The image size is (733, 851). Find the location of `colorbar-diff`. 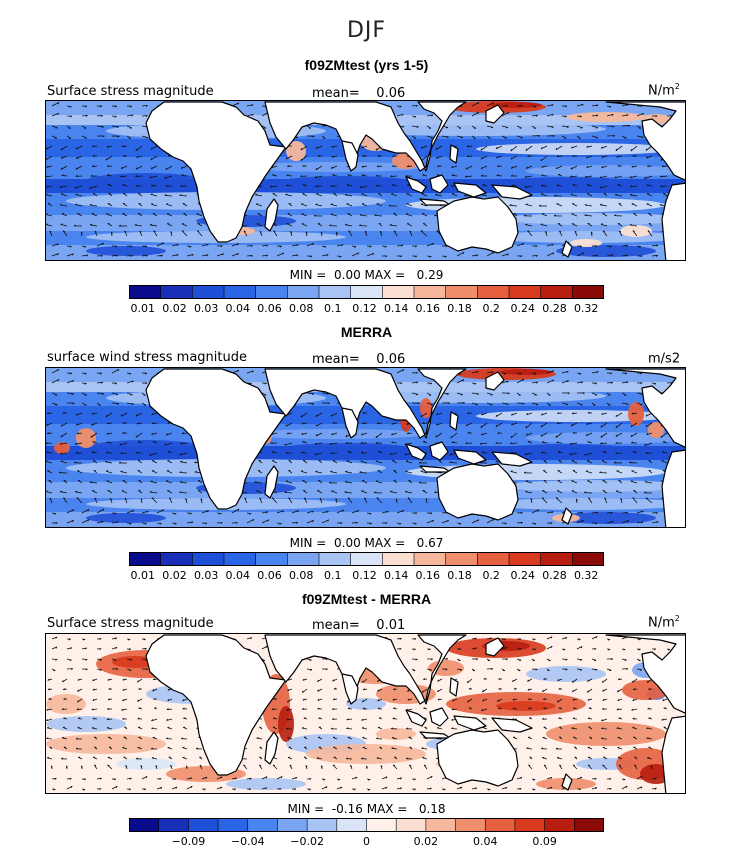

colorbar-diff is located at coordinates (366, 825).